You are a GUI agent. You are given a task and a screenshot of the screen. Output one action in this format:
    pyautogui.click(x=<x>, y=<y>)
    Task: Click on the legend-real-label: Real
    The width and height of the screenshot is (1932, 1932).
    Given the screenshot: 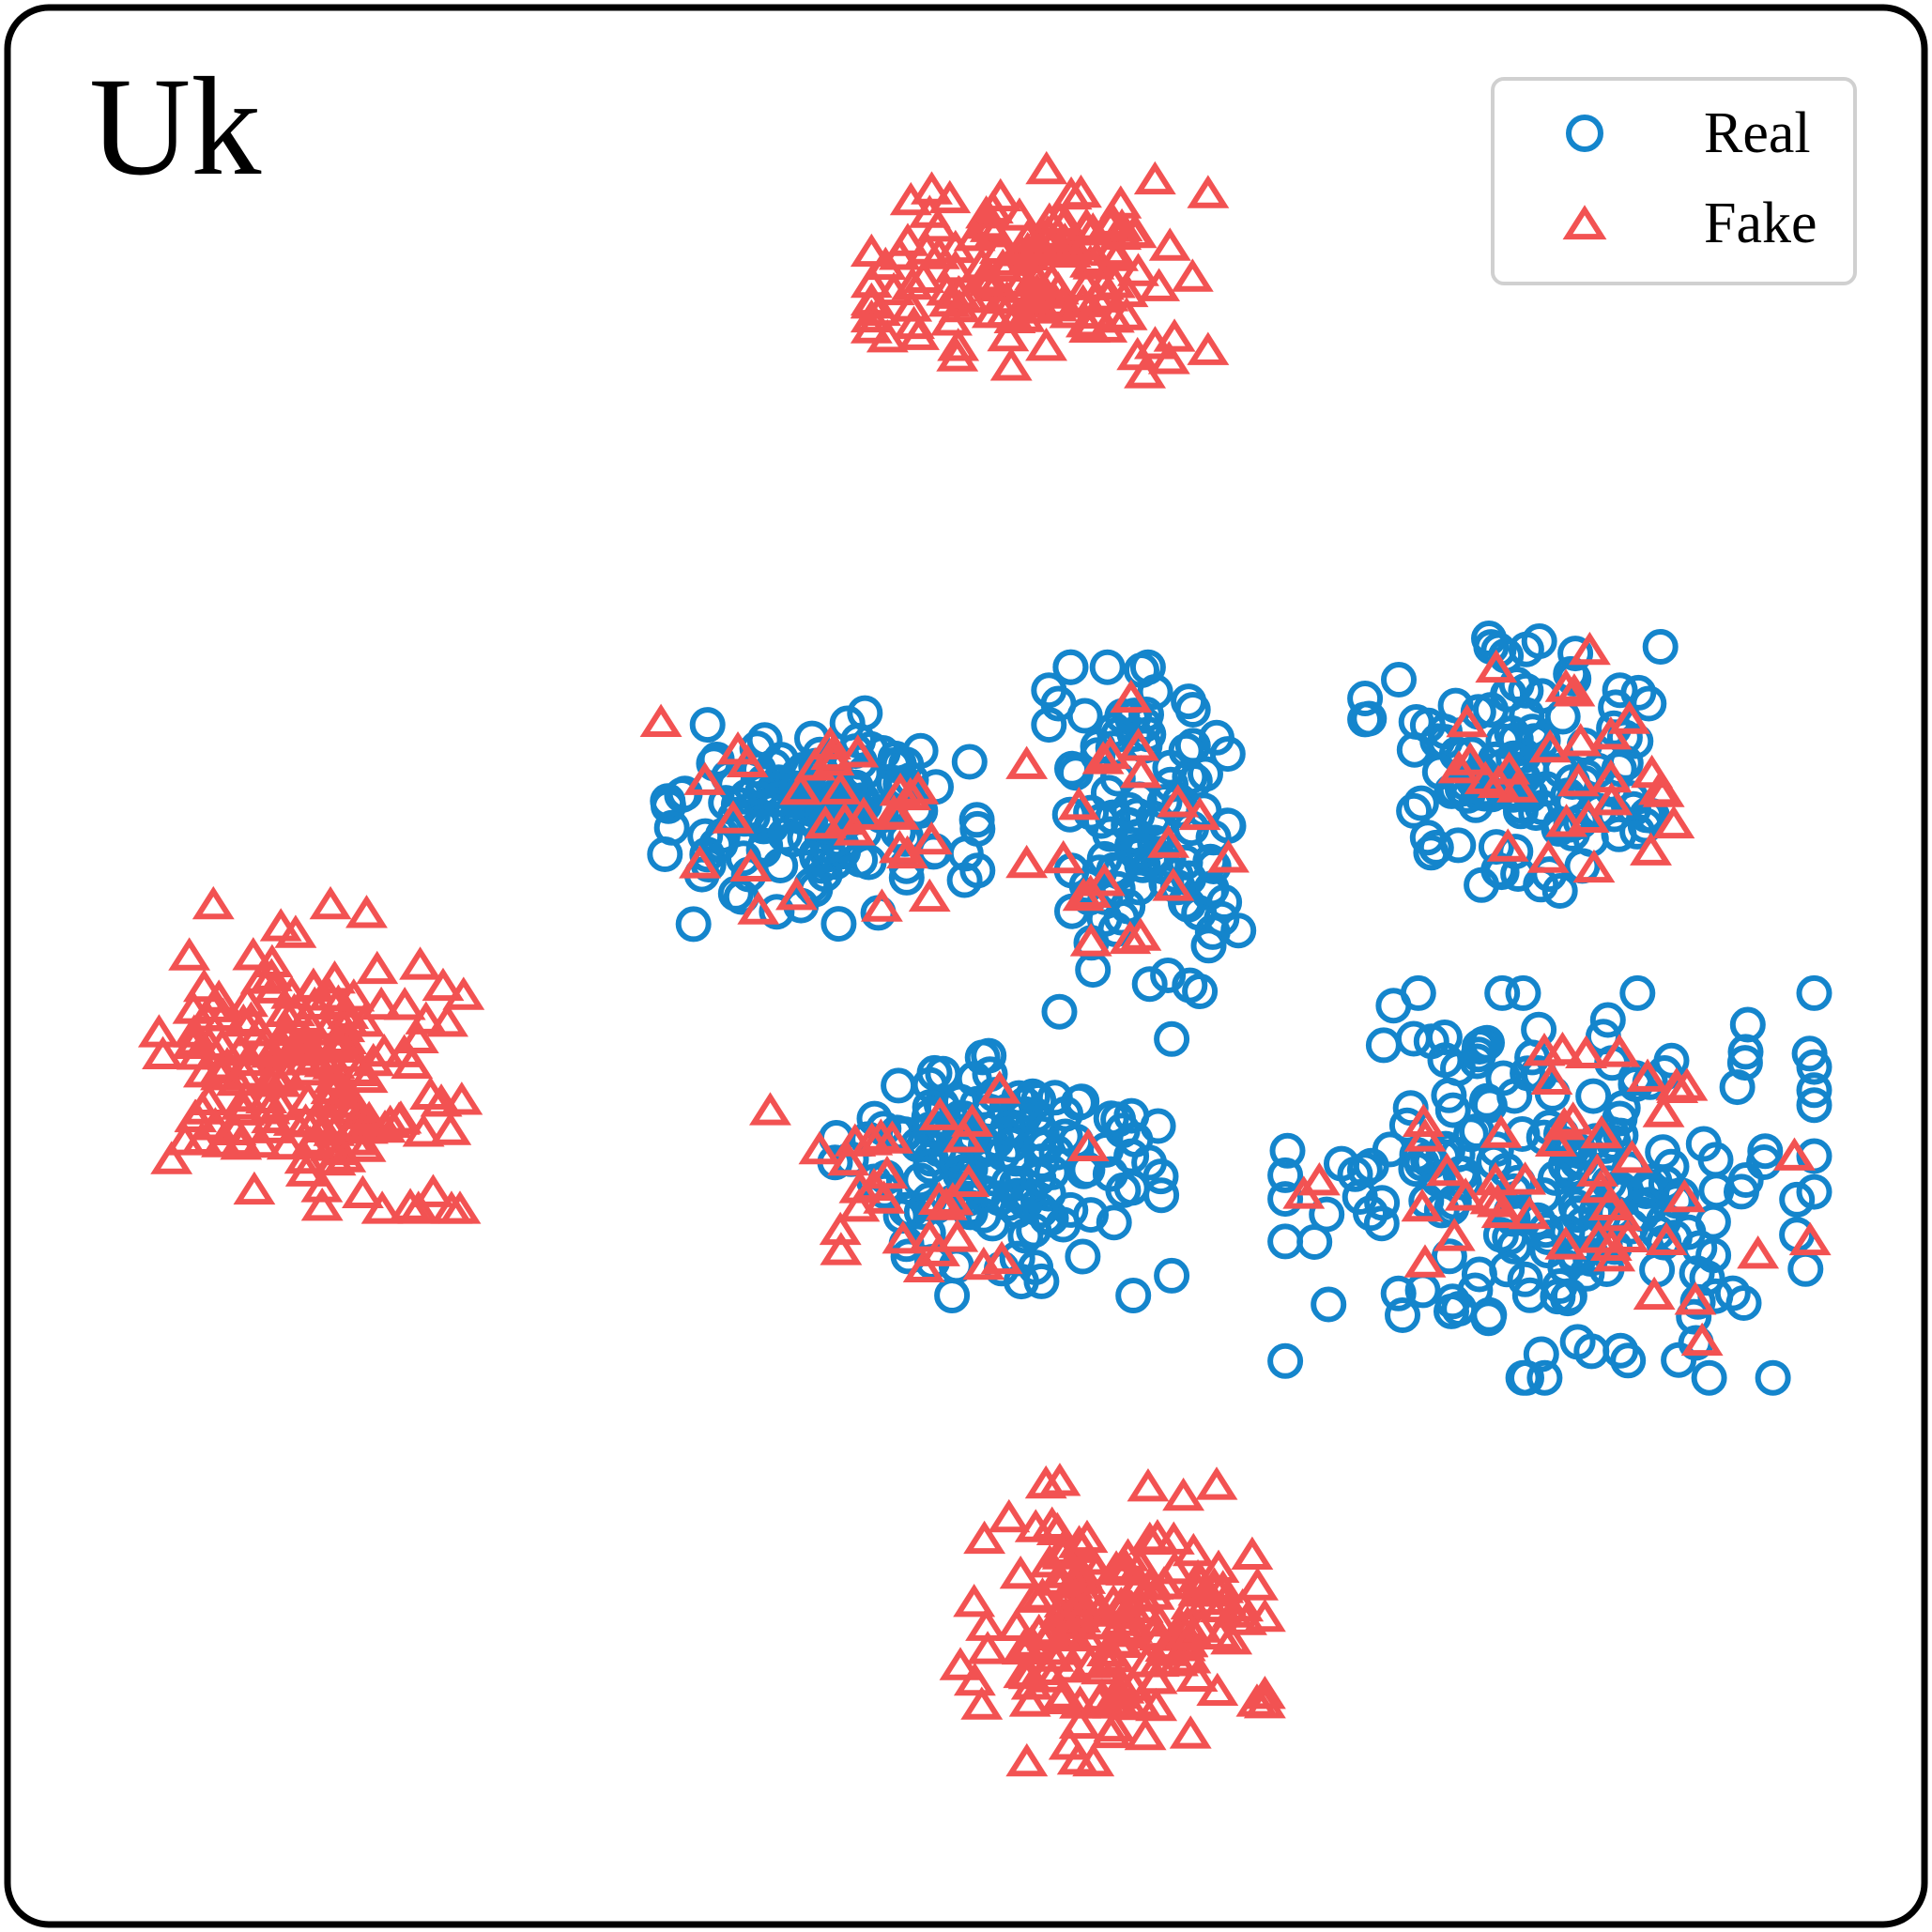 What is the action you would take?
    pyautogui.click(x=1758, y=133)
    